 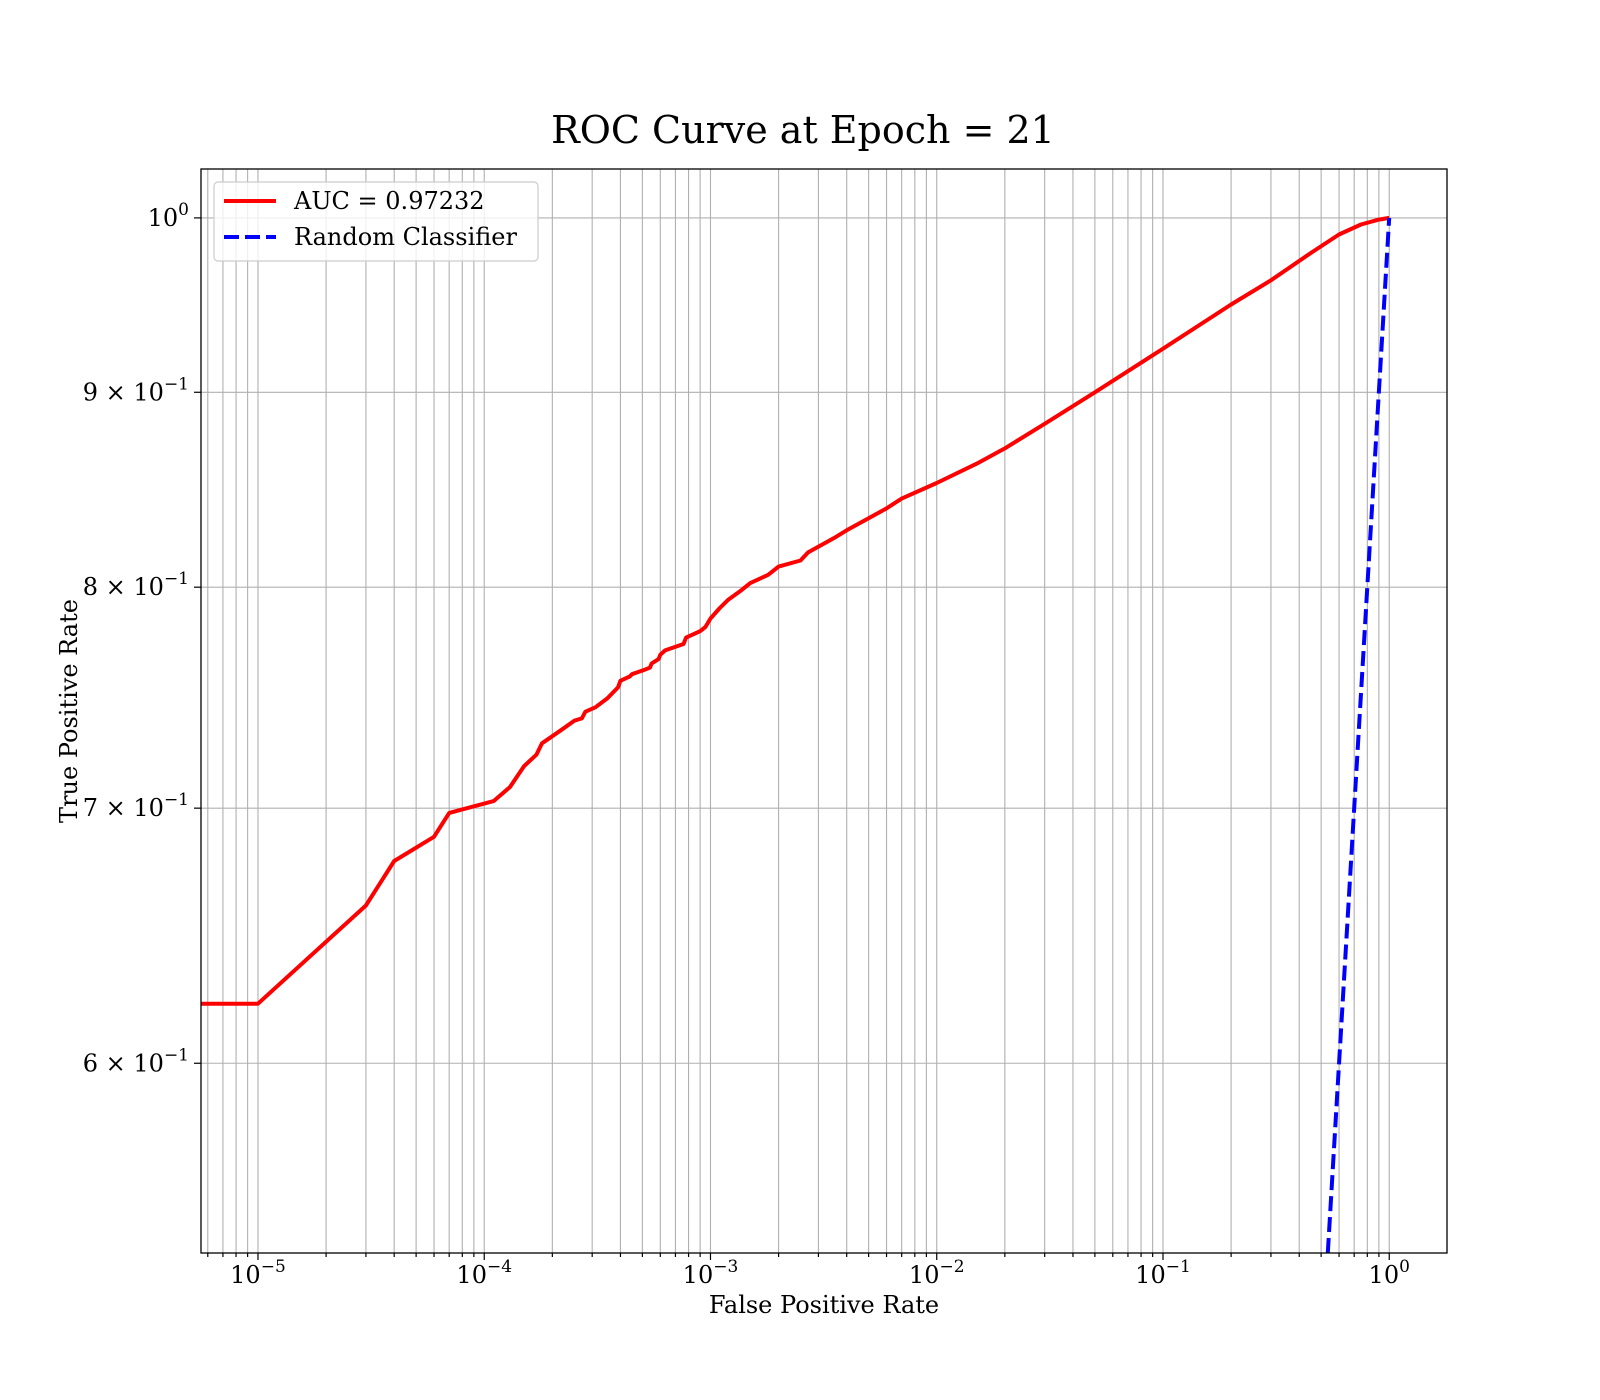 What do you see at coordinates (1358, 735) in the screenshot?
I see `random-classifier-line` at bounding box center [1358, 735].